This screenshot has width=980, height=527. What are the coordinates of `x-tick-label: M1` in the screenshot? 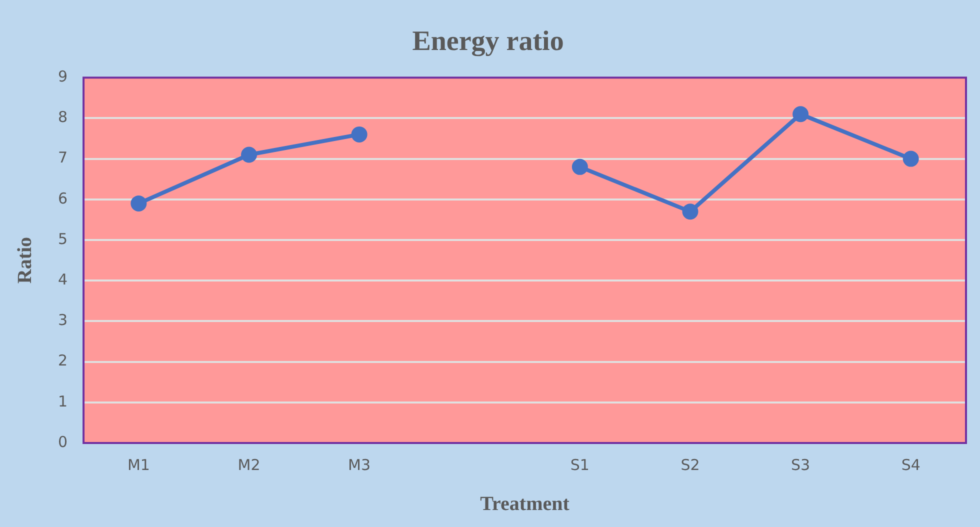 It's located at (138, 465).